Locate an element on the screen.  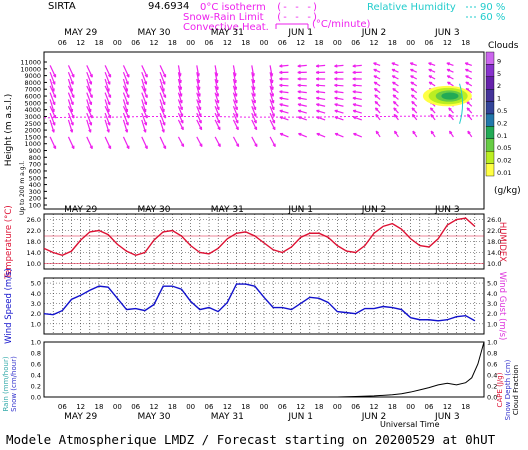
y-tick-label: 5.0 is located at coordinates (36, 284).